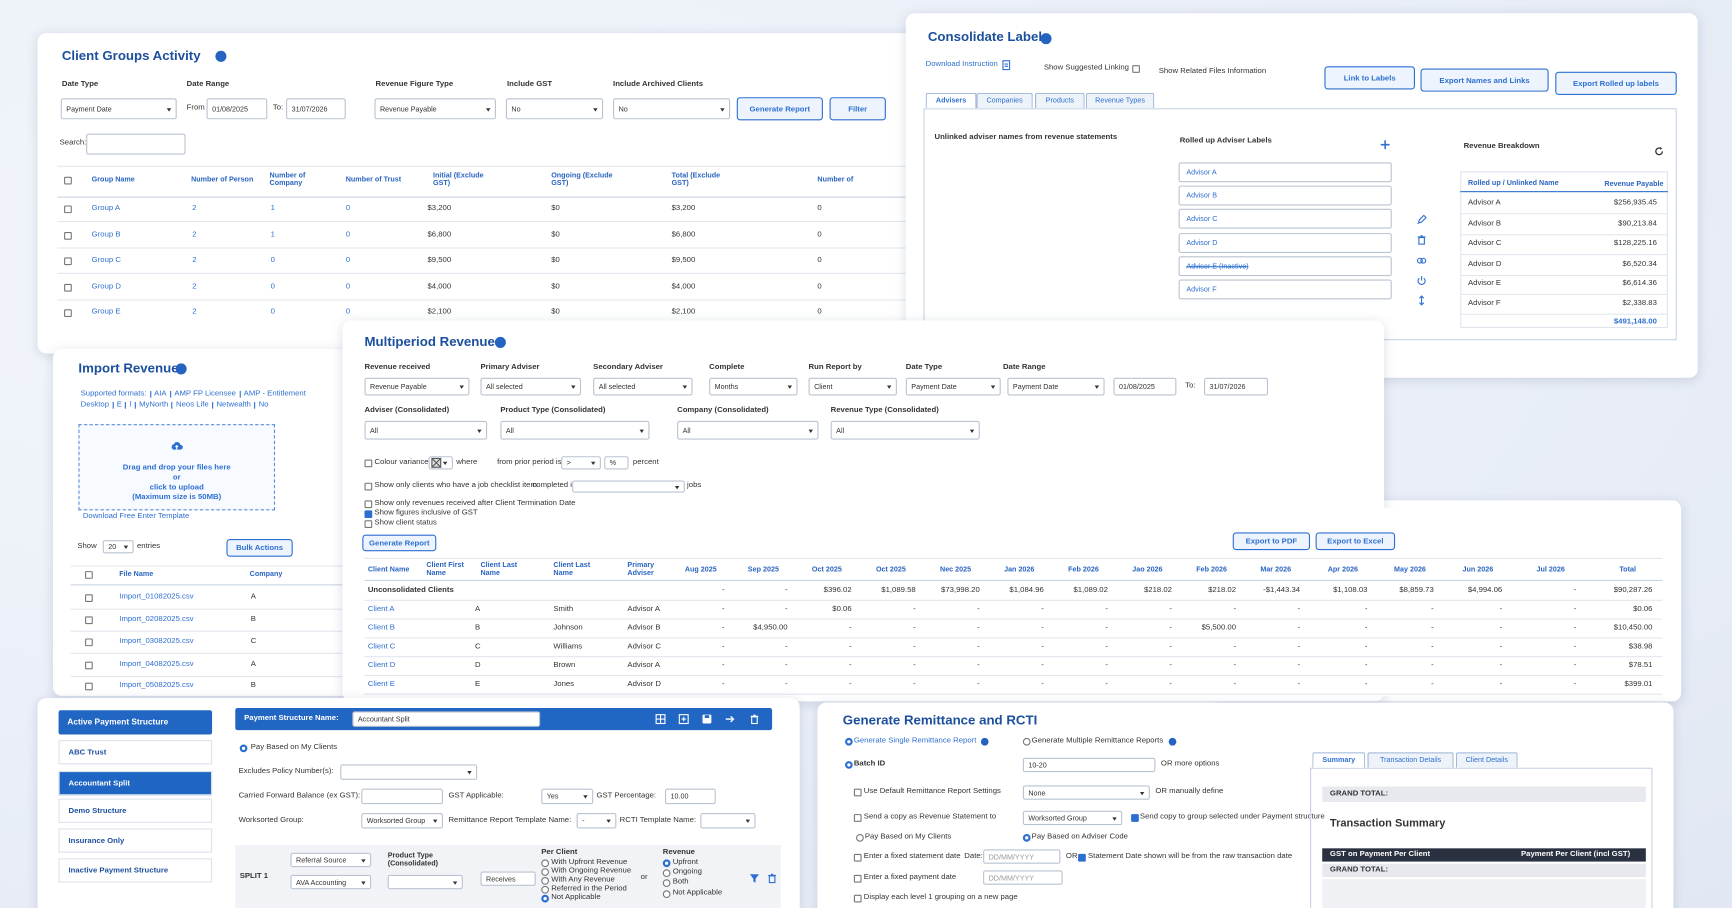  What do you see at coordinates (1285, 266) in the screenshot?
I see `label-item: Advisor E (Inactive)` at bounding box center [1285, 266].